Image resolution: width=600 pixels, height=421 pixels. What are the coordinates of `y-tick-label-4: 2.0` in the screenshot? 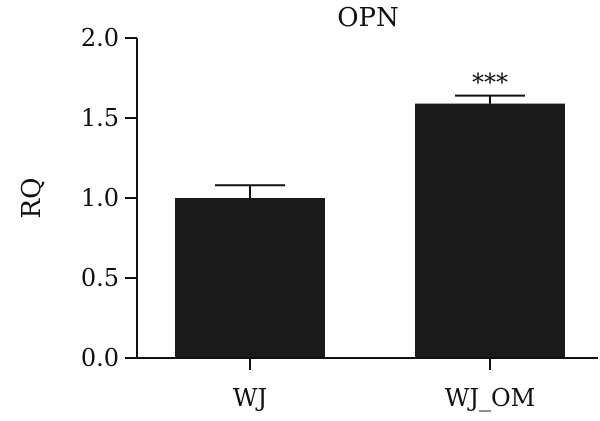 It's located at (100, 38).